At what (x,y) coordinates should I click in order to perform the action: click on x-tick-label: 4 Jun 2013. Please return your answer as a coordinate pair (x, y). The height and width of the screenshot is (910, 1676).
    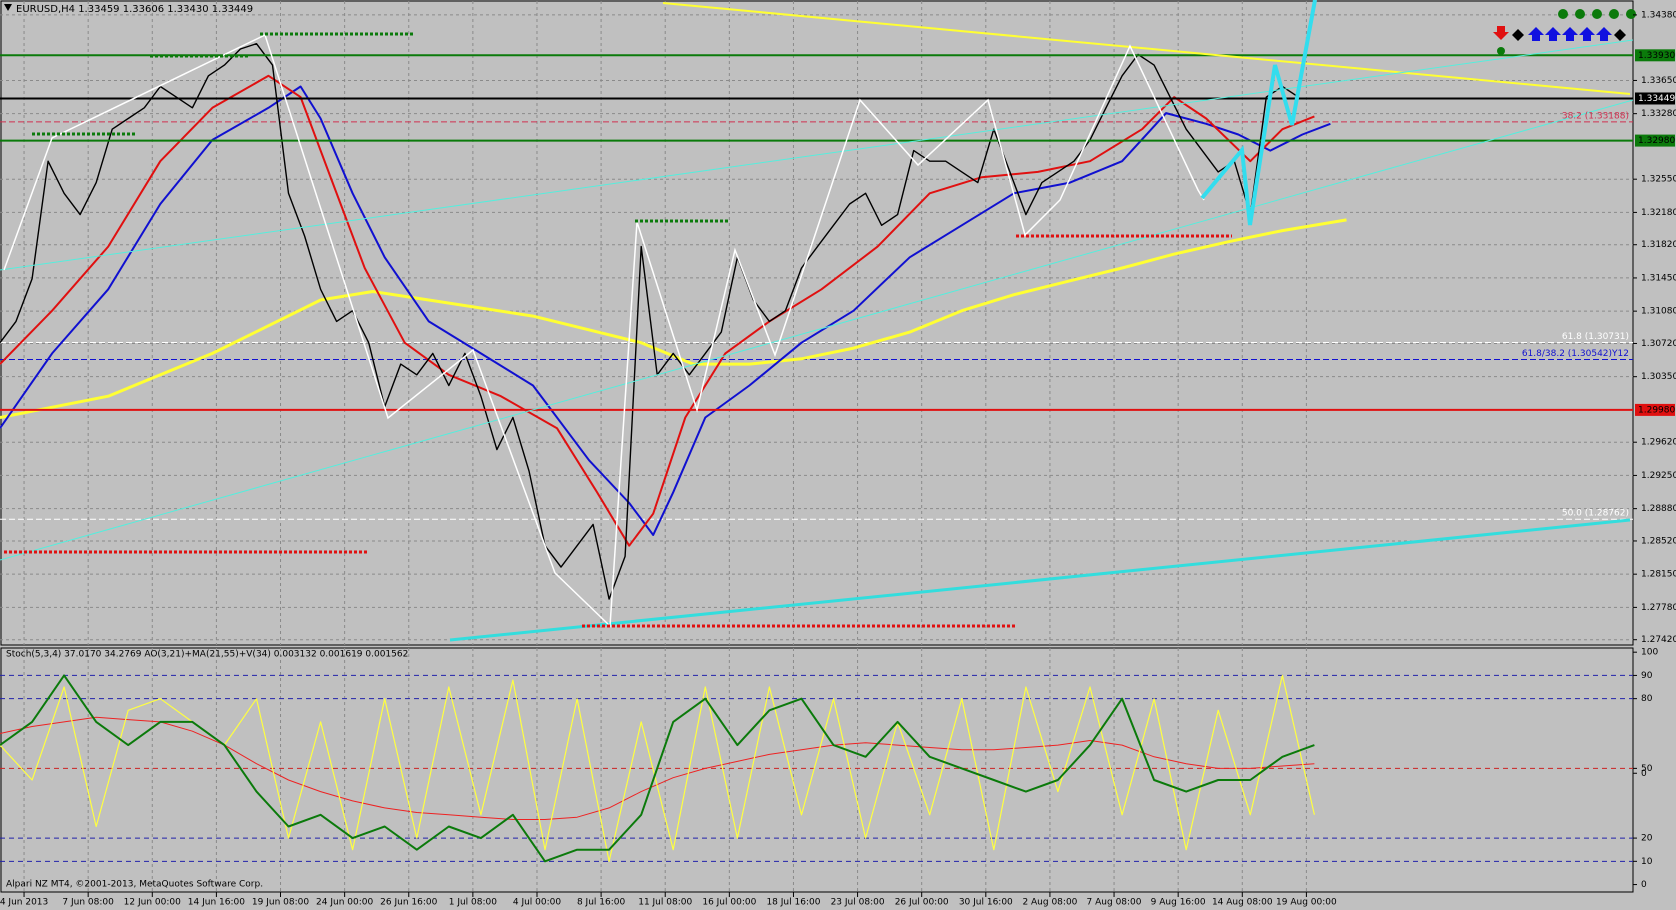
    Looking at the image, I should click on (24, 903).